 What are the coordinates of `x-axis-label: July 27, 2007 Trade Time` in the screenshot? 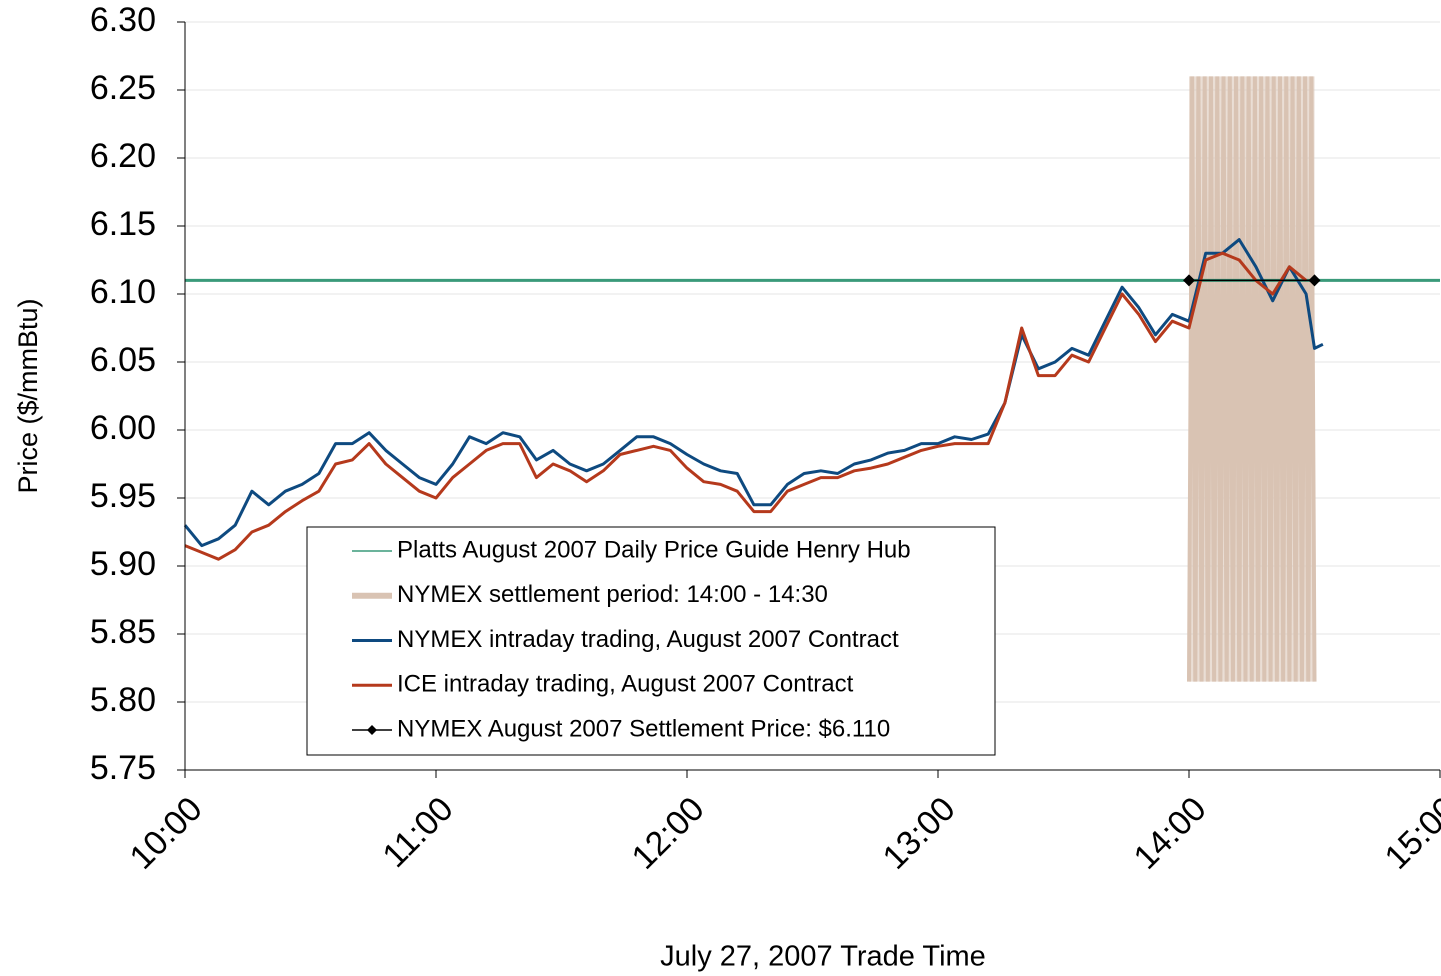 It's located at (823, 957).